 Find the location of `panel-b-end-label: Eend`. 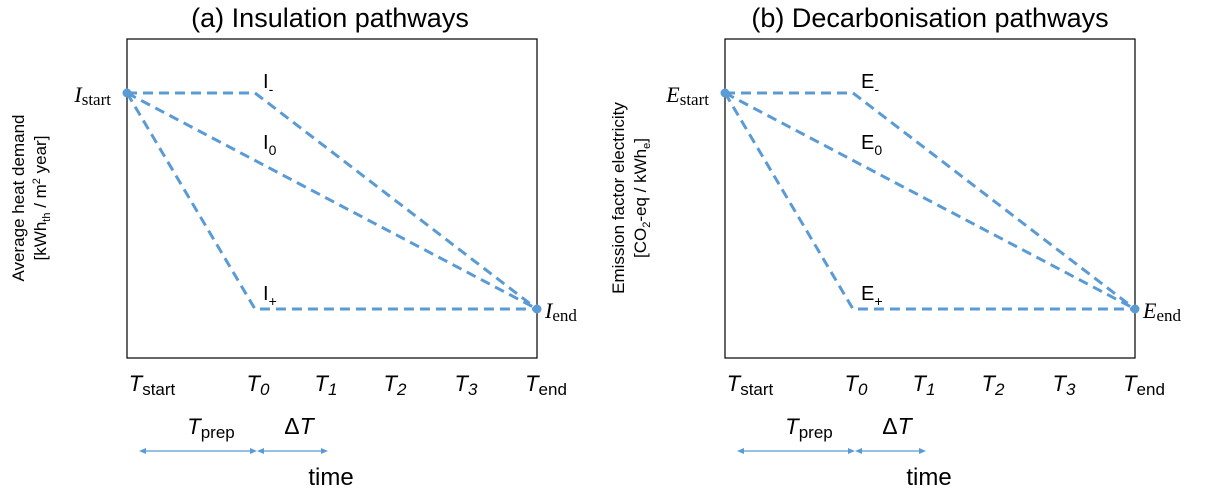

panel-b-end-label: Eend is located at coordinates (1161, 311).